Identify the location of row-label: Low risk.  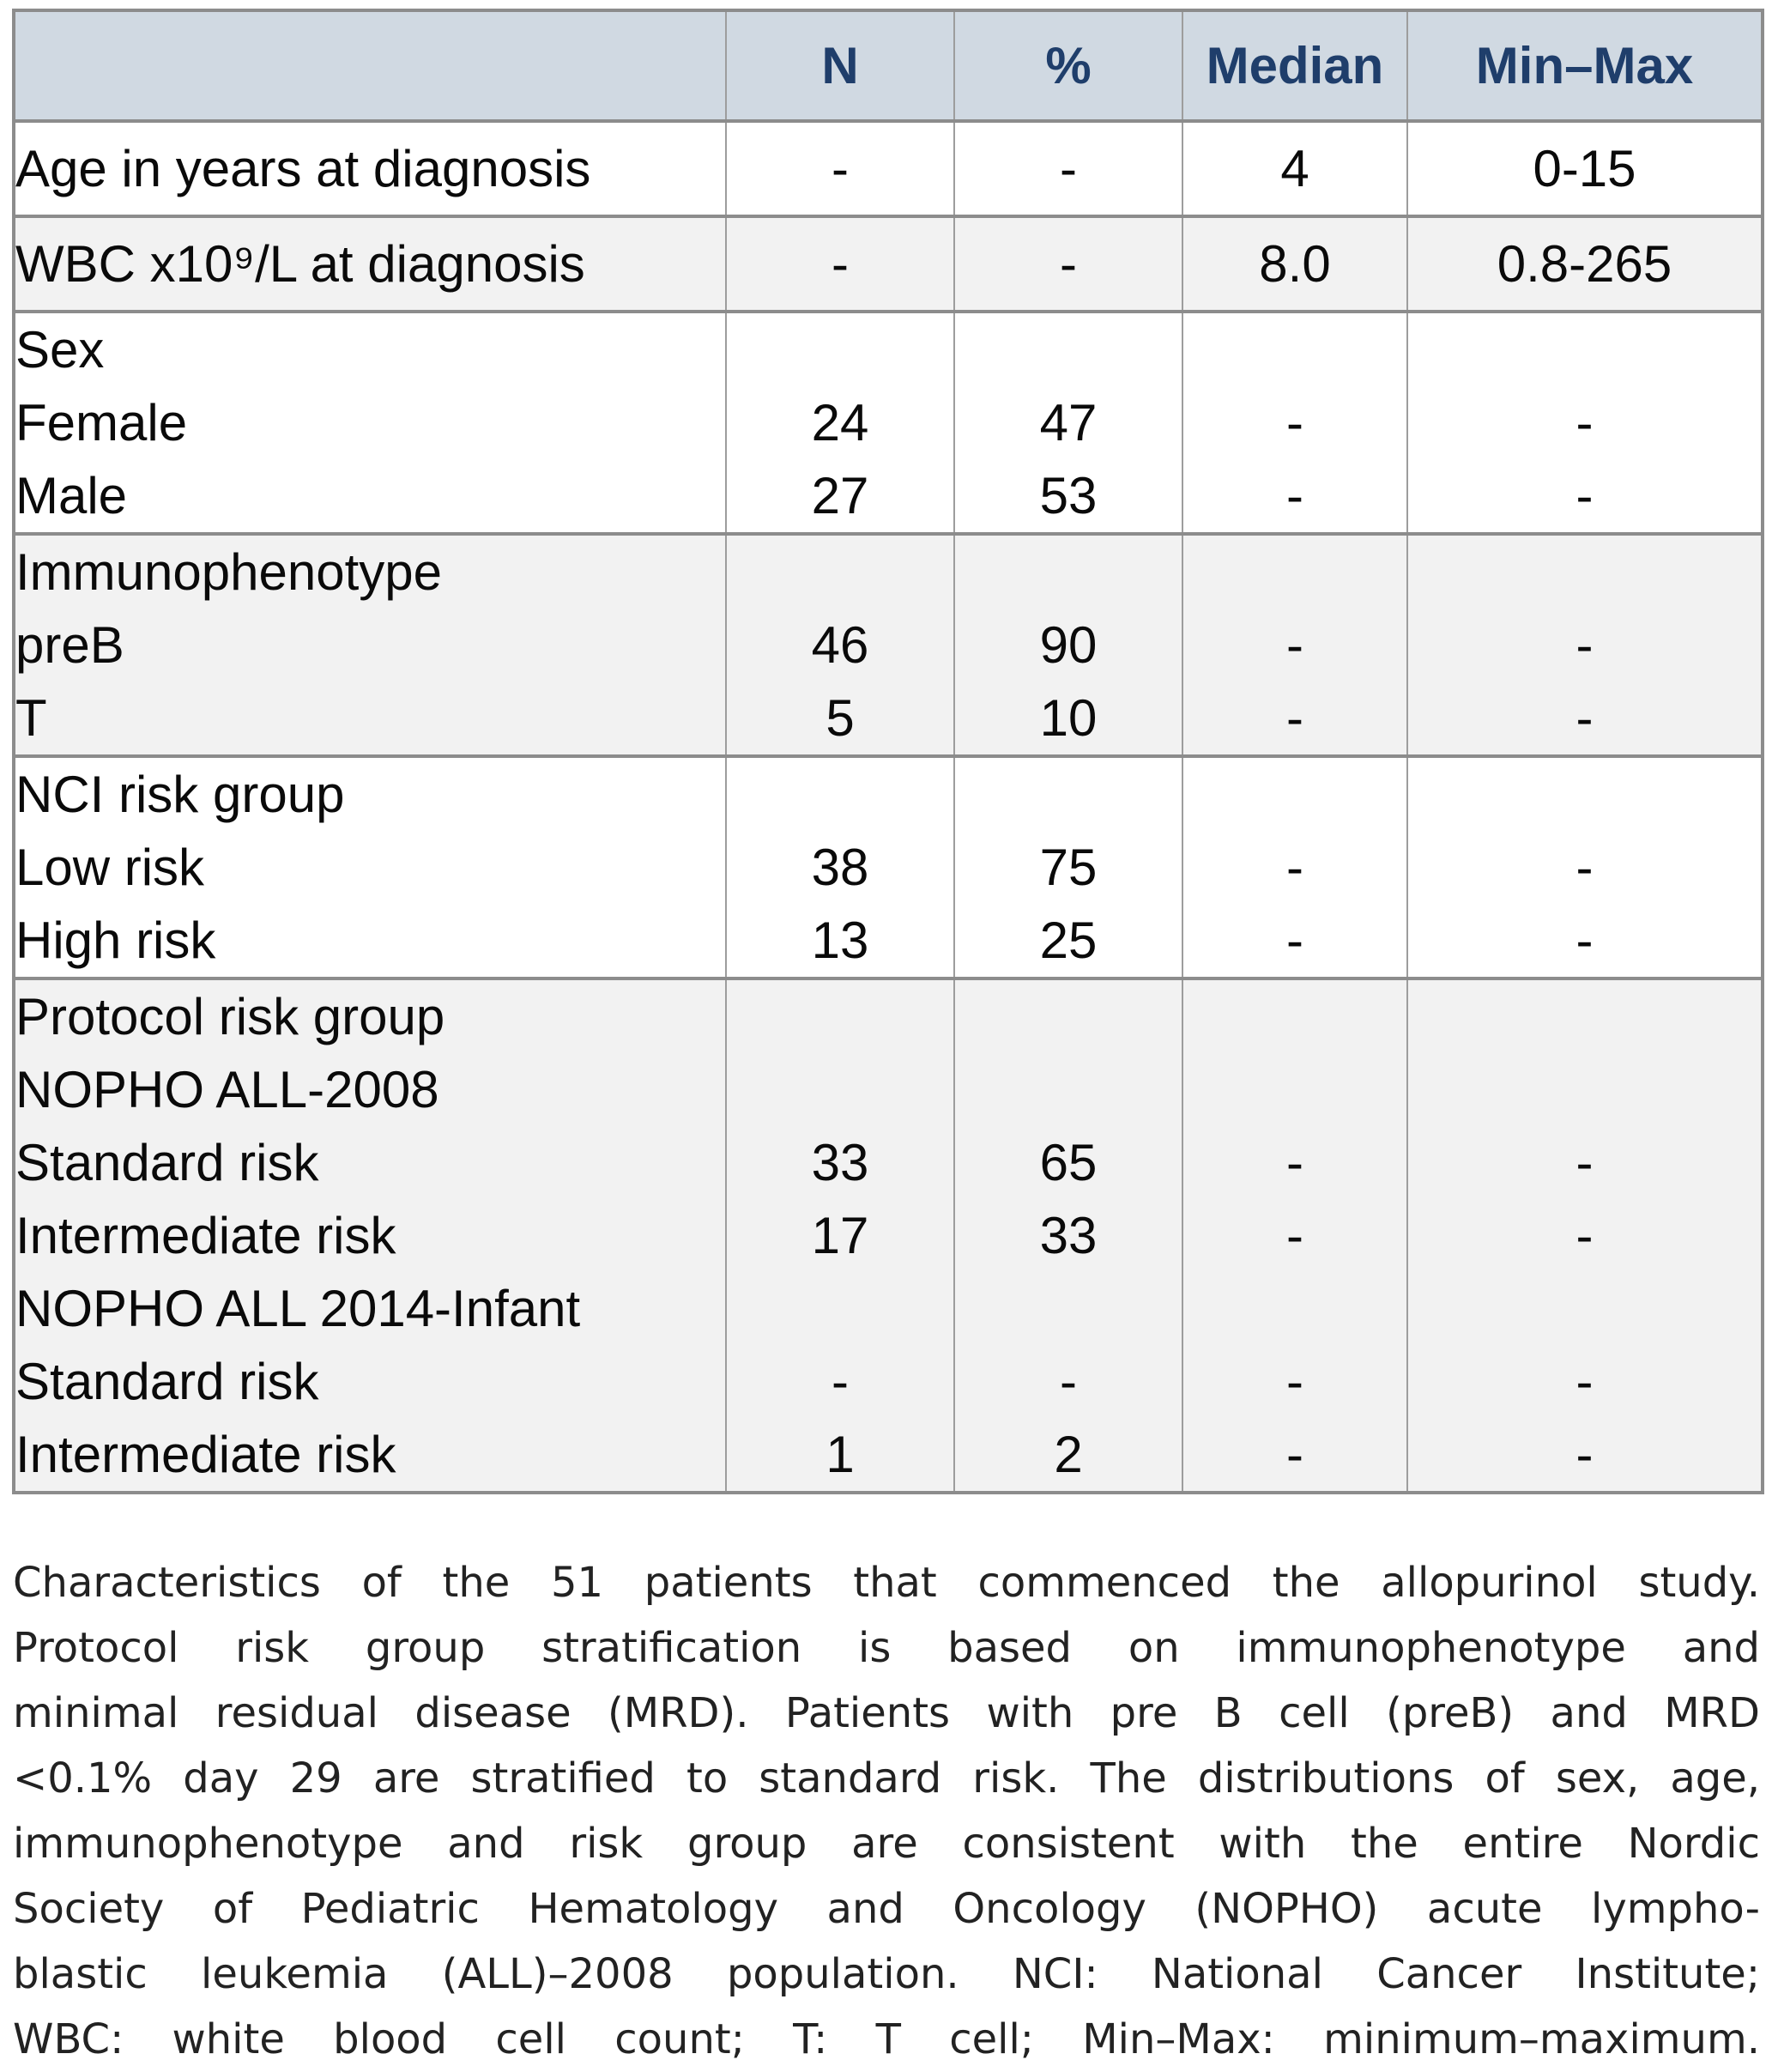
(370, 867).